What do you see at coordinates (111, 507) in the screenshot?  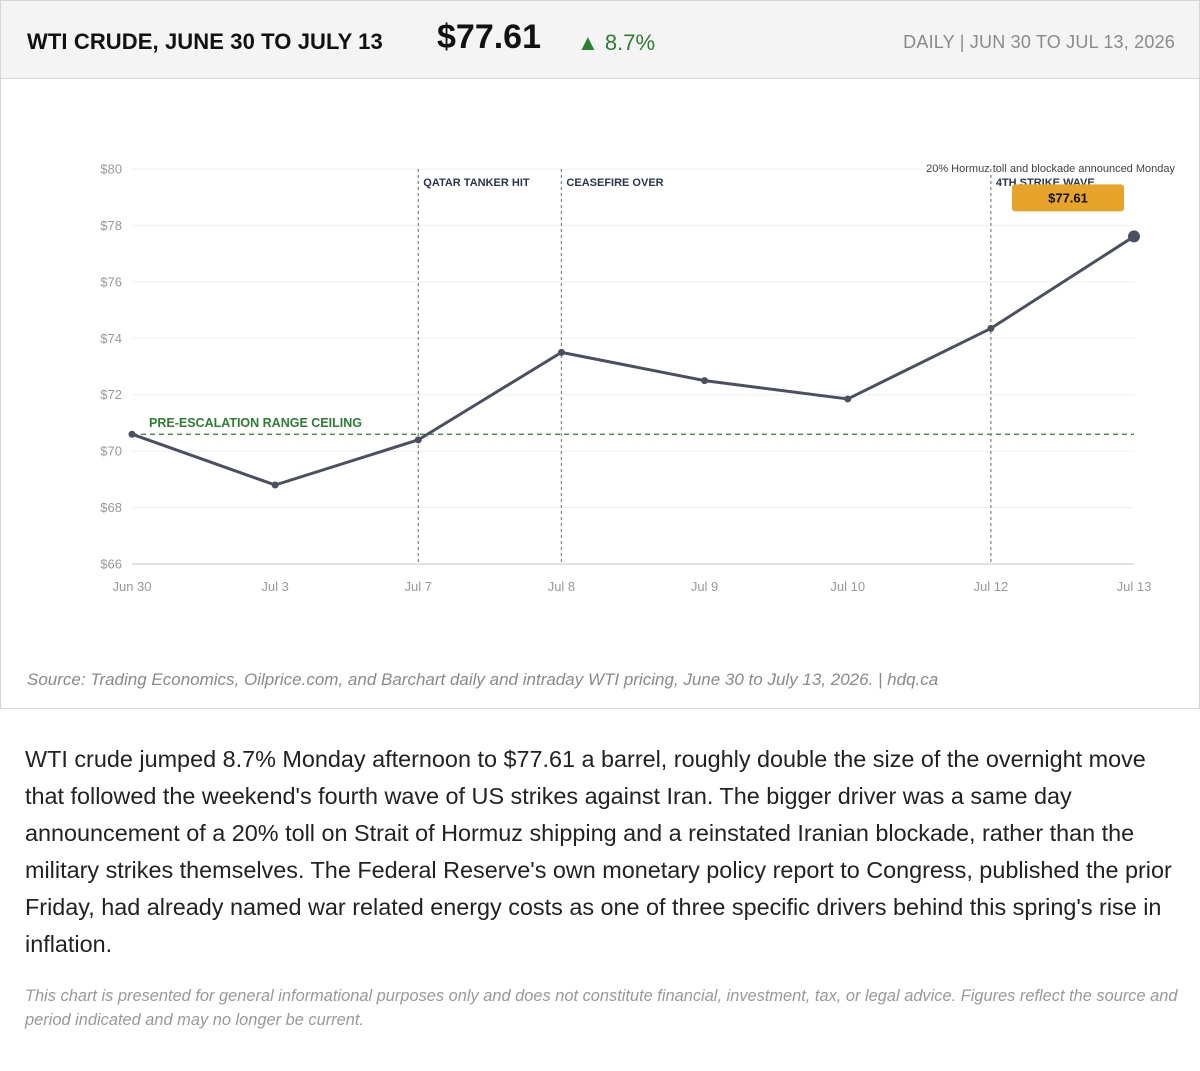 I see `y-tick-label: $68` at bounding box center [111, 507].